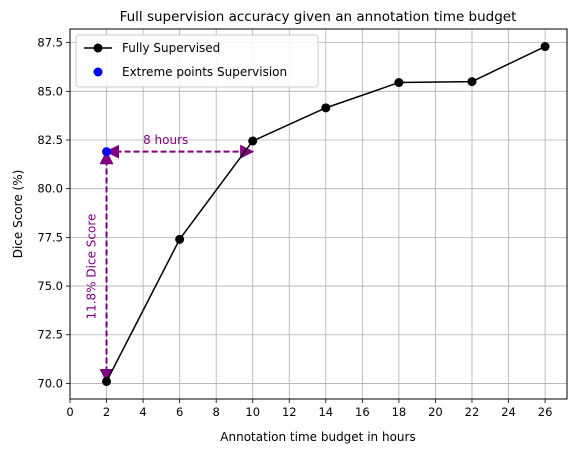  What do you see at coordinates (252, 412) in the screenshot?
I see `x-tick-label: 10` at bounding box center [252, 412].